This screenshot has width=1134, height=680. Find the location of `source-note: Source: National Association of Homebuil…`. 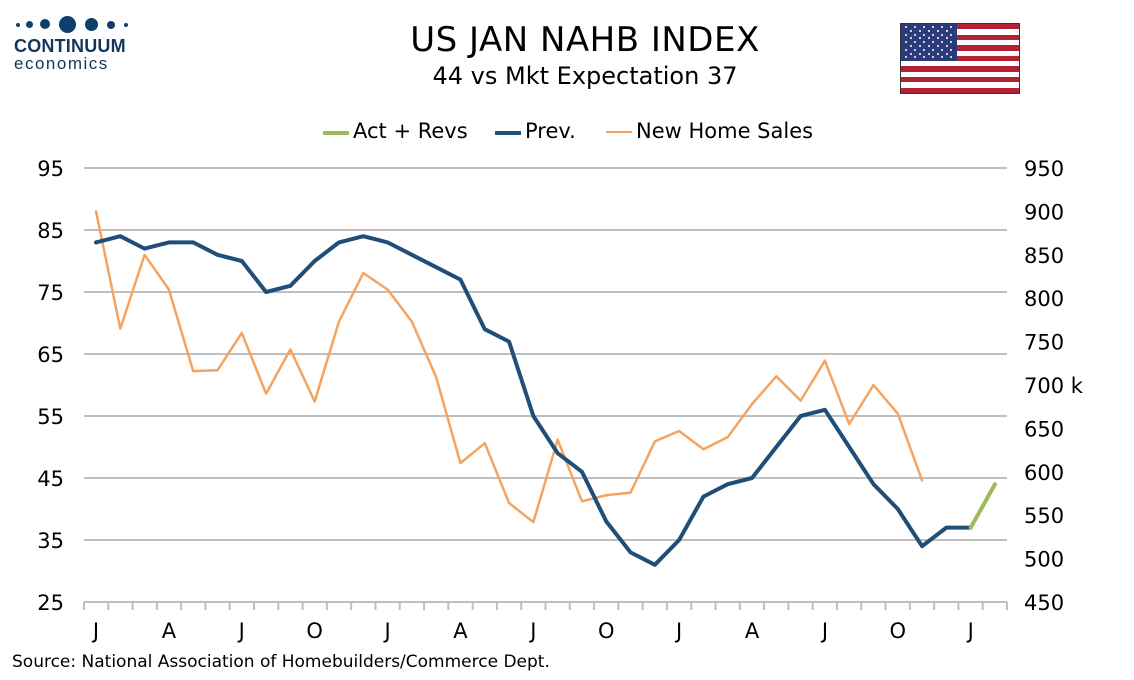

source-note: Source: National Association of Homebuil… is located at coordinates (281, 662).